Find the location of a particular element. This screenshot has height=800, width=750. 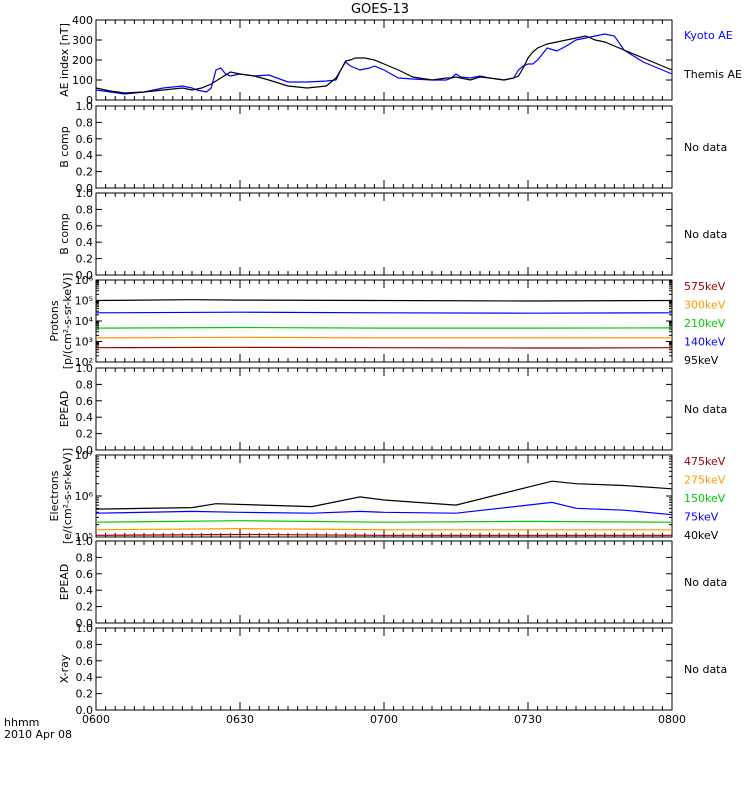

legend-575kev: 575keV is located at coordinates (705, 286).